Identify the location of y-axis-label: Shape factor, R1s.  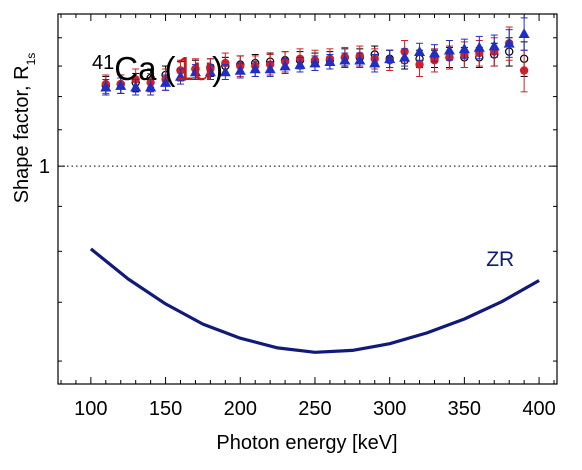
(24, 128).